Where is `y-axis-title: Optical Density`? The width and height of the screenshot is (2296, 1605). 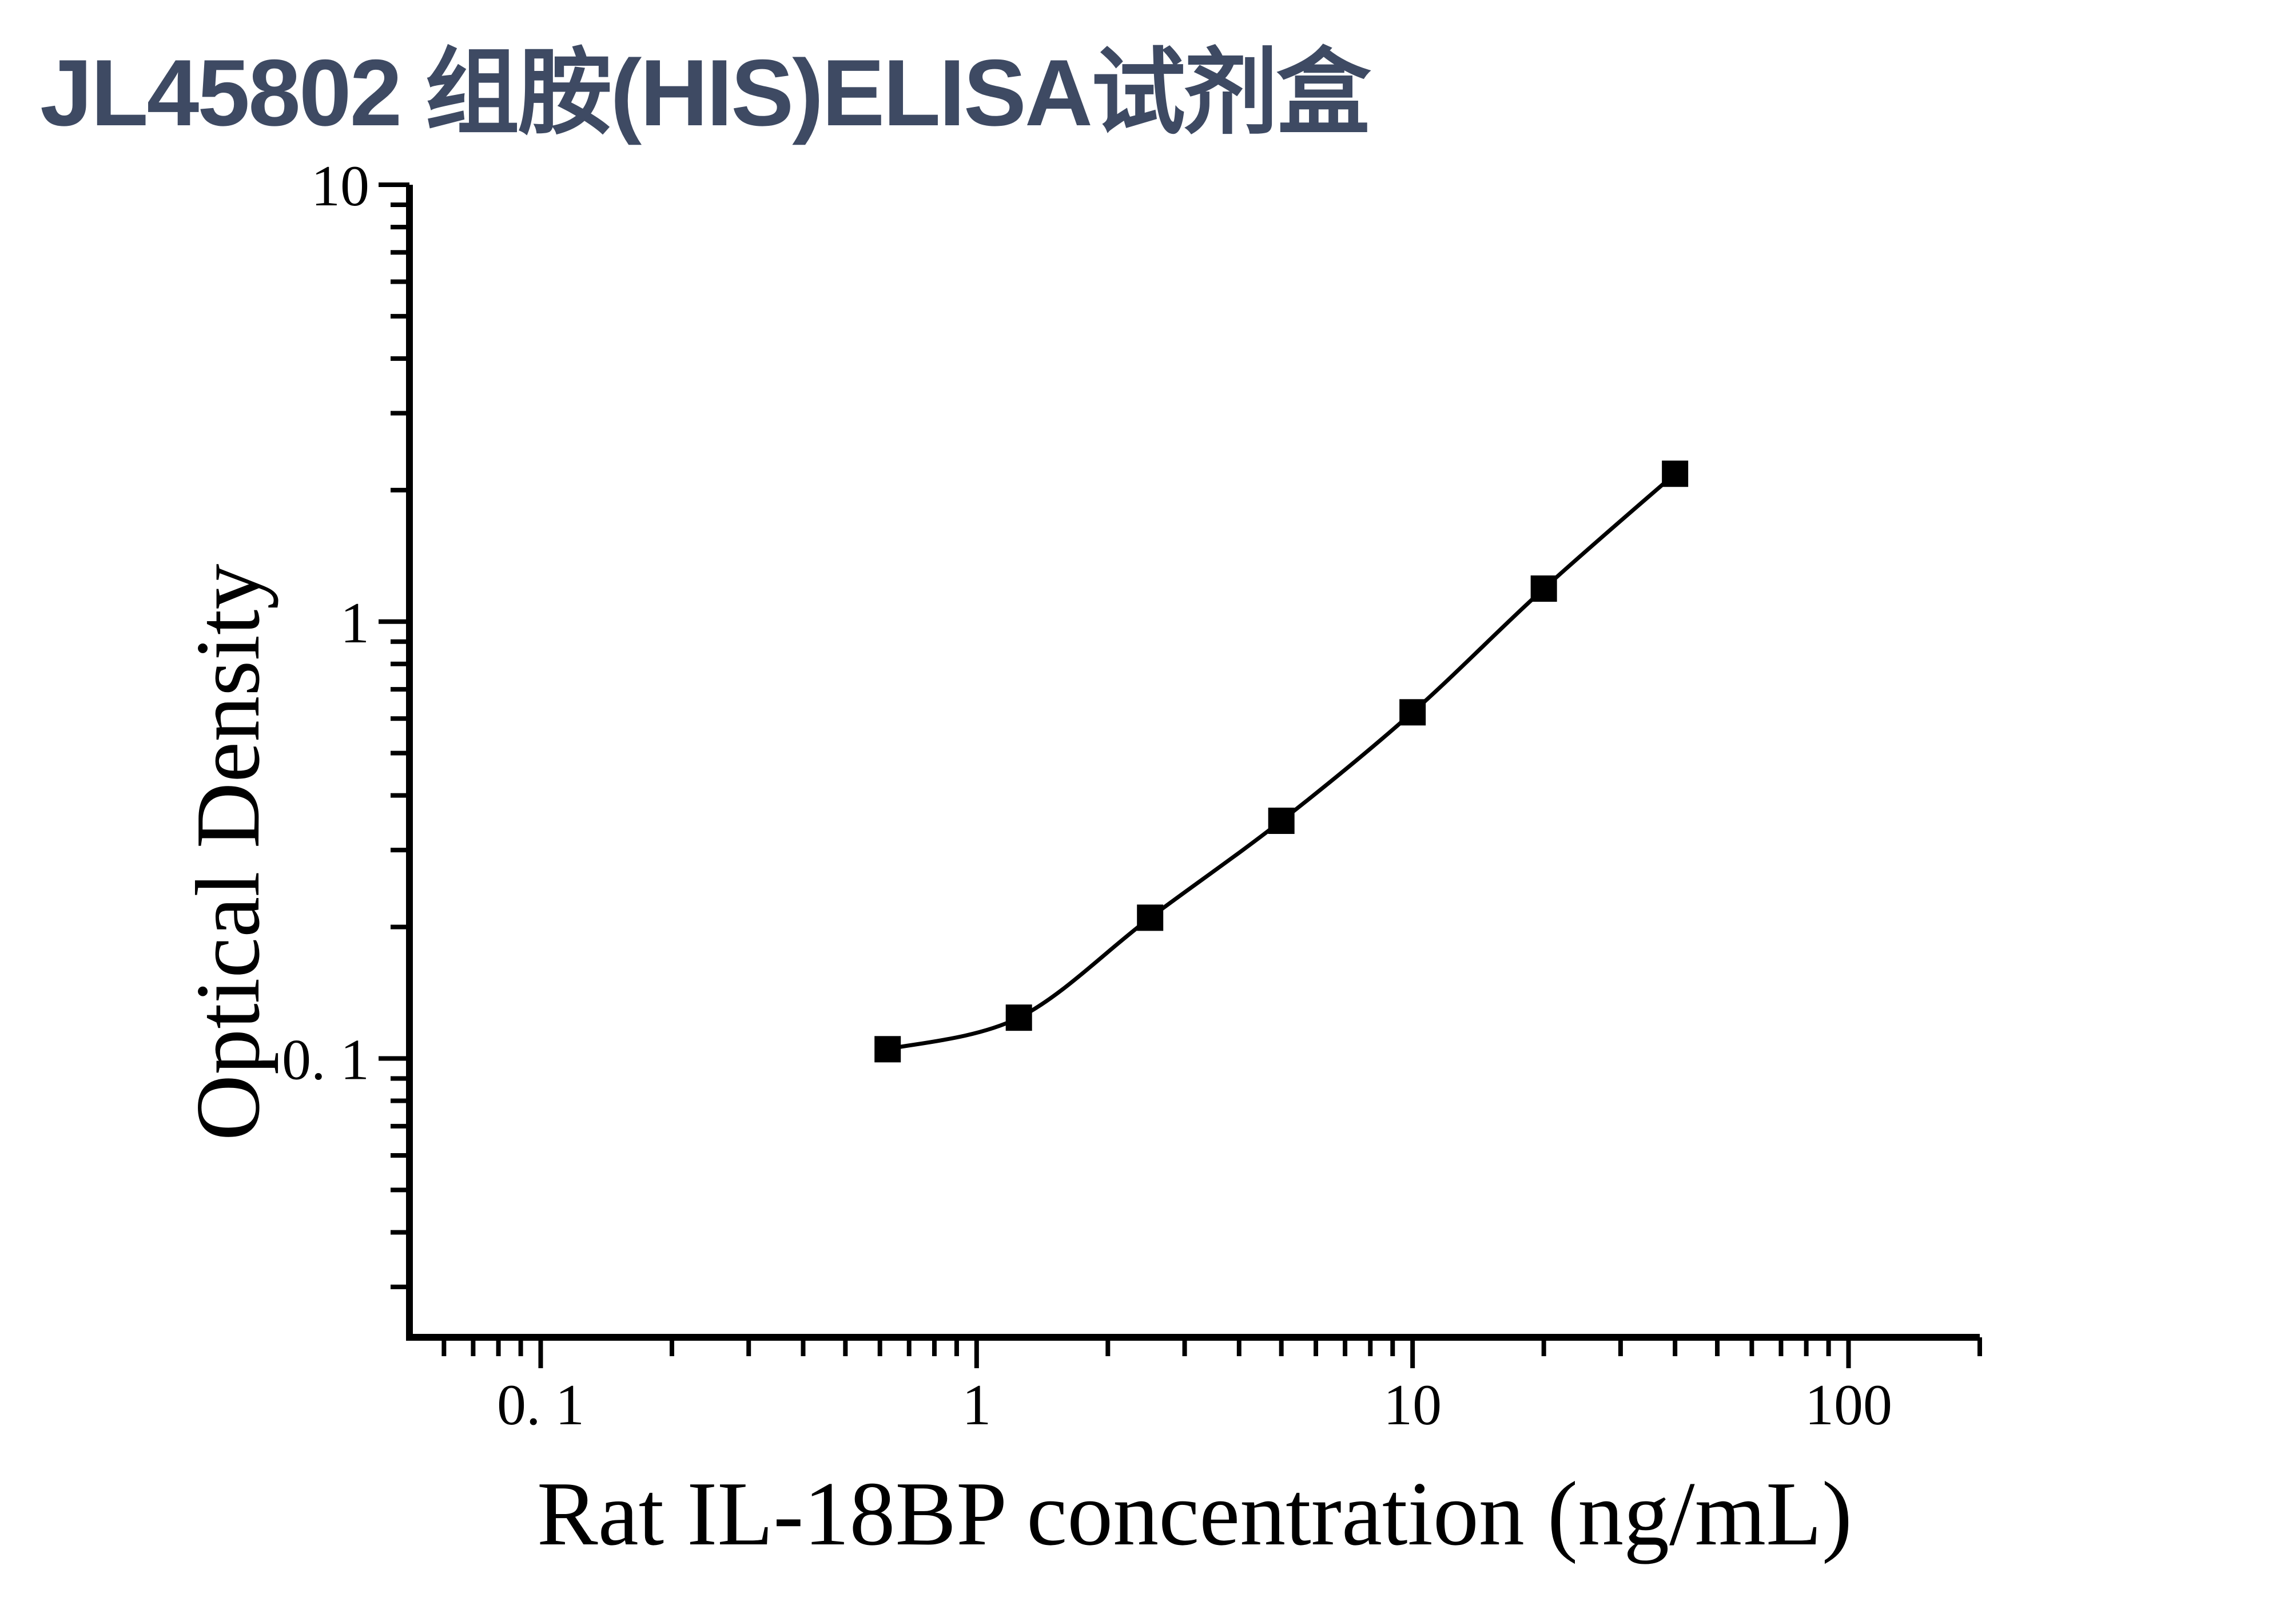
y-axis-title: Optical Density is located at coordinates (227, 852).